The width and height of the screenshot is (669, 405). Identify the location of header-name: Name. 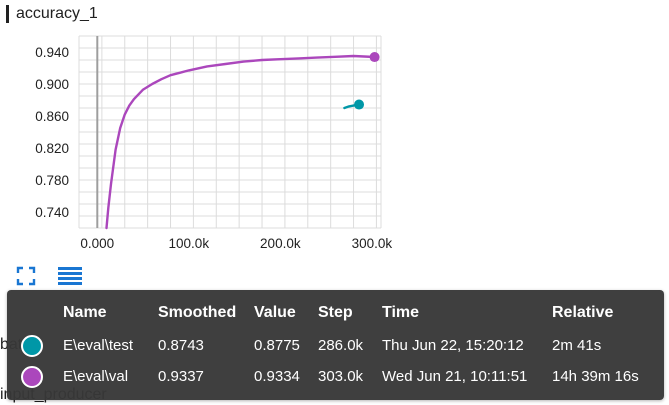
(85, 312).